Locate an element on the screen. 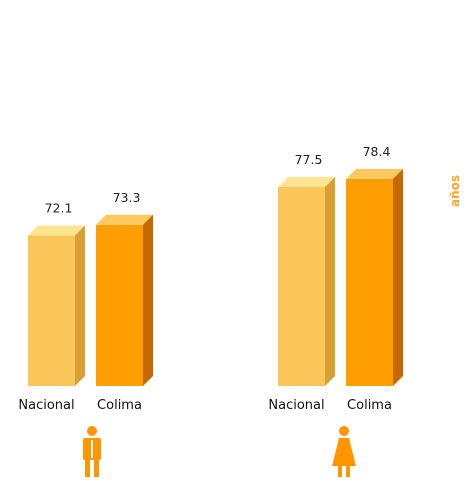 This screenshot has width=468, height=485. value-label: 77.5 is located at coordinates (309, 159).